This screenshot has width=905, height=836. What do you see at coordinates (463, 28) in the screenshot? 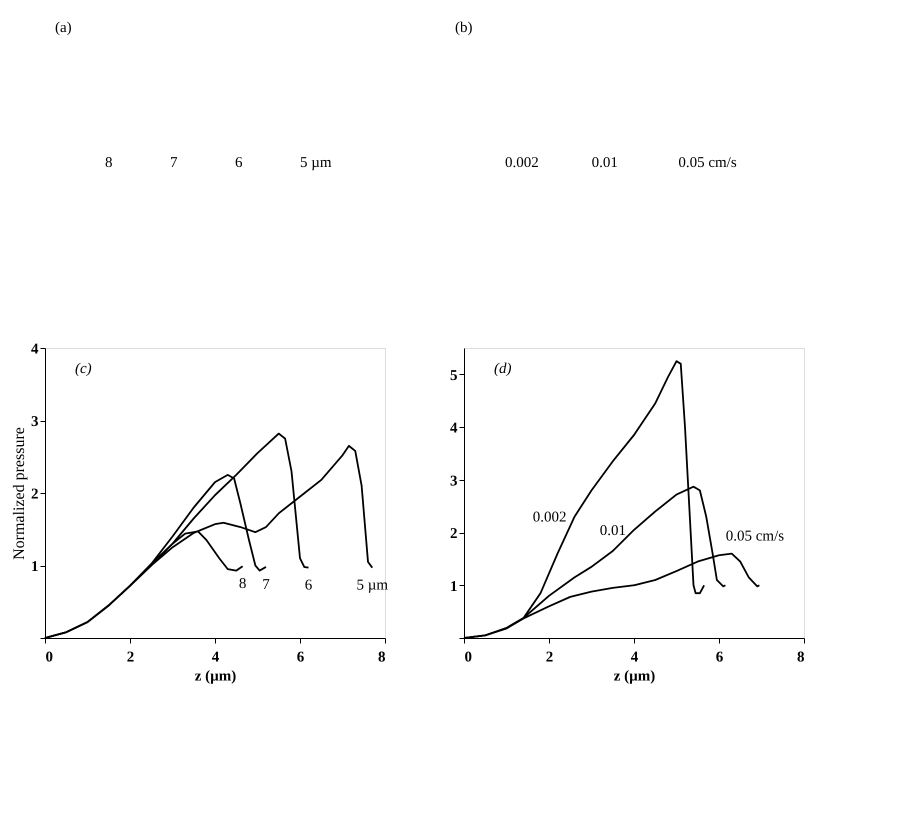
I see `text: (b)` at bounding box center [463, 28].